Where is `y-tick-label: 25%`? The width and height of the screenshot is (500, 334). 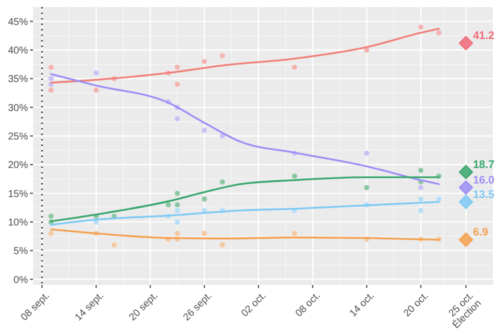 y-tick-label: 25% is located at coordinates (18, 136).